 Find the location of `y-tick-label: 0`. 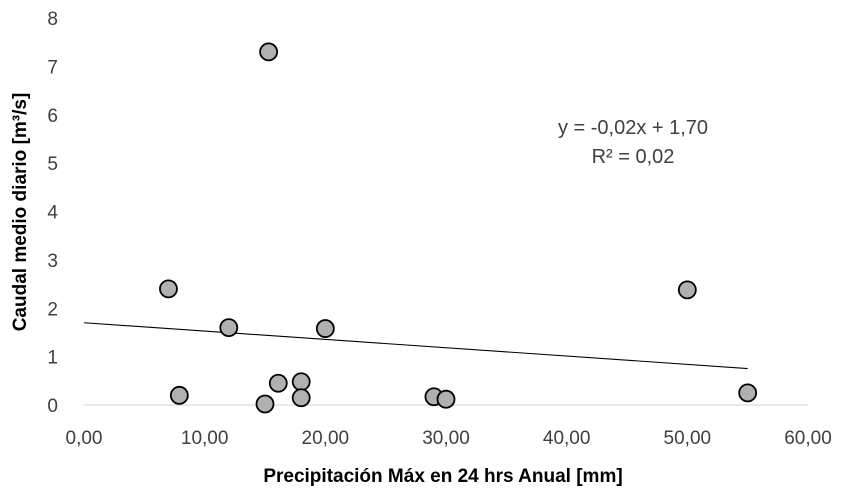

y-tick-label: 0 is located at coordinates (52, 406).